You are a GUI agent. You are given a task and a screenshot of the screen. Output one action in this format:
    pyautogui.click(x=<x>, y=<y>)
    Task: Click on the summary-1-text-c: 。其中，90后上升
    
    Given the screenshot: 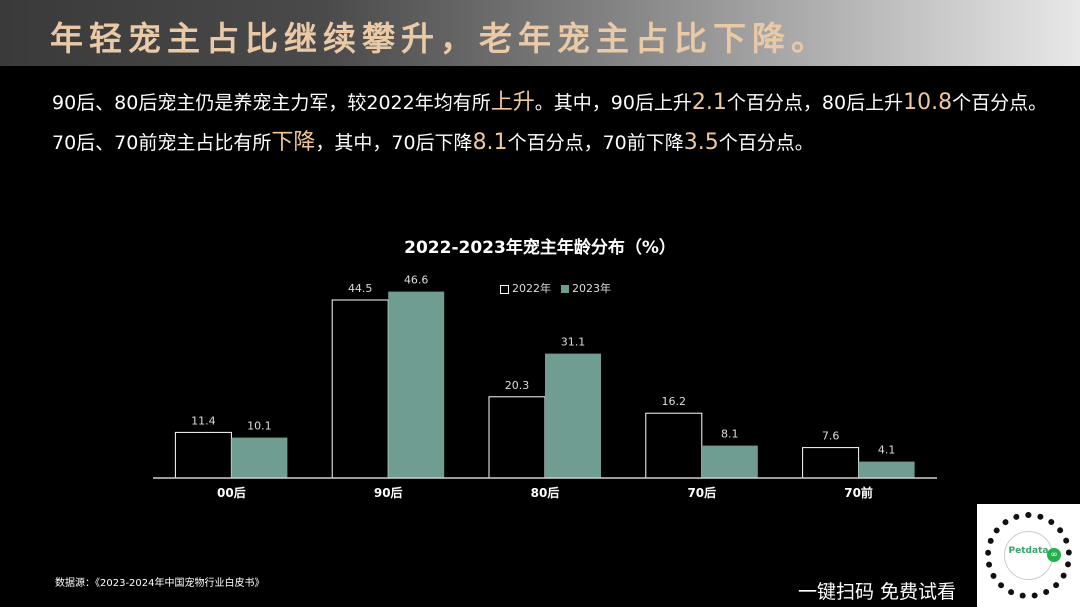 What is the action you would take?
    pyautogui.click(x=613, y=103)
    